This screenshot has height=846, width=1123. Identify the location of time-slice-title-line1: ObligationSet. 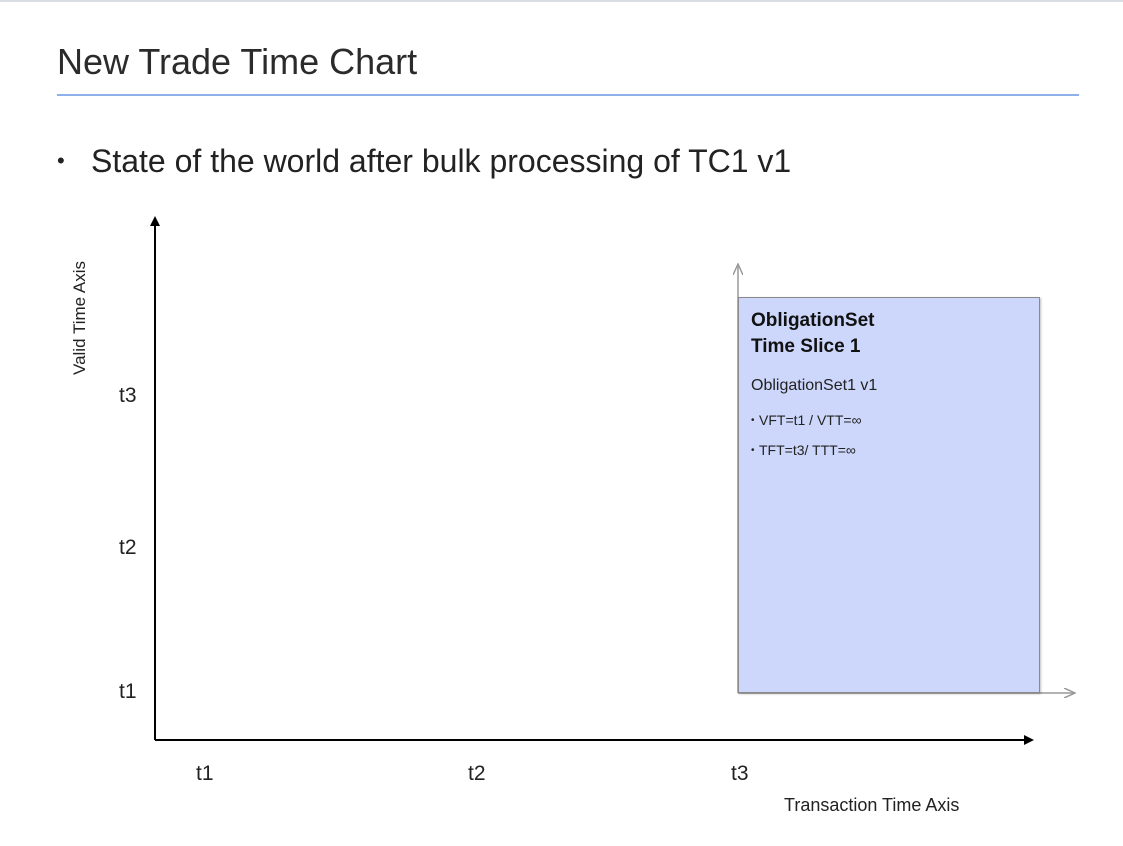
(813, 320).